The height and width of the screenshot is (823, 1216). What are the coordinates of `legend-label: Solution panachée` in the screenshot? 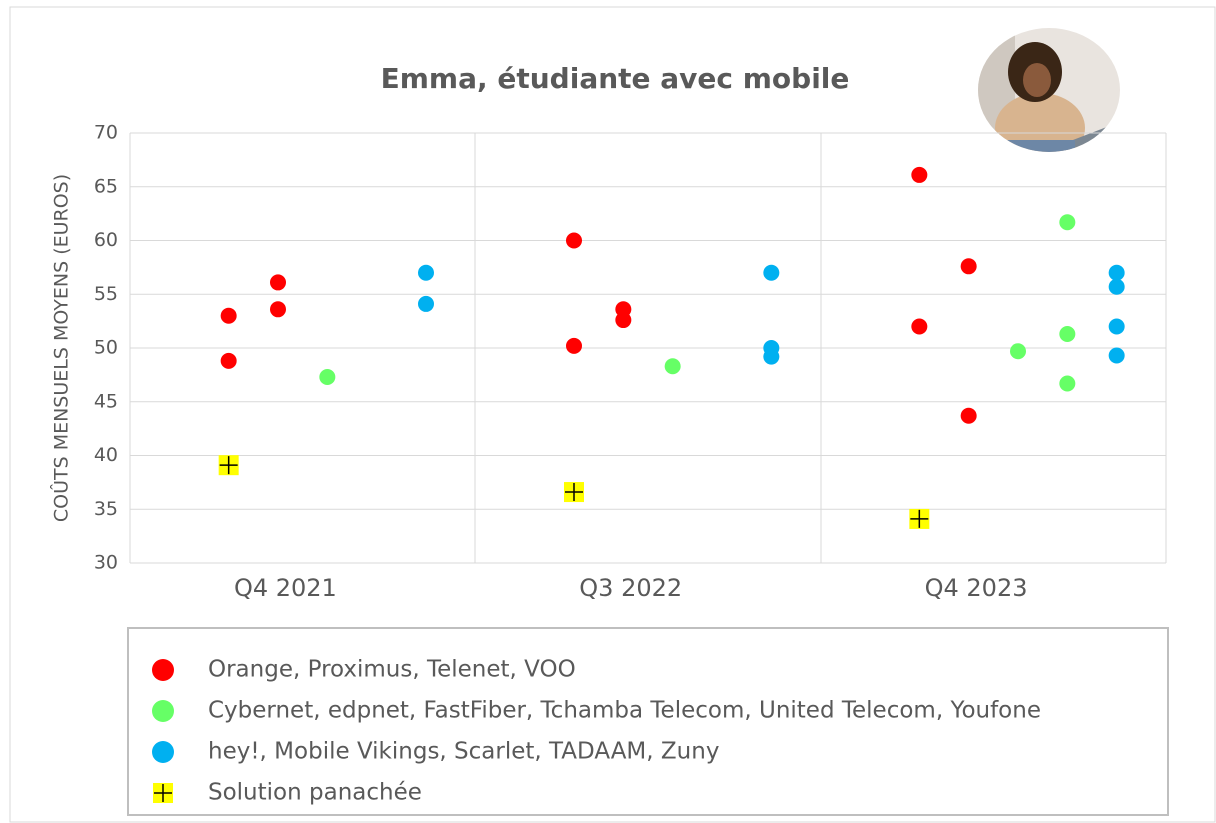 It's located at (315, 793).